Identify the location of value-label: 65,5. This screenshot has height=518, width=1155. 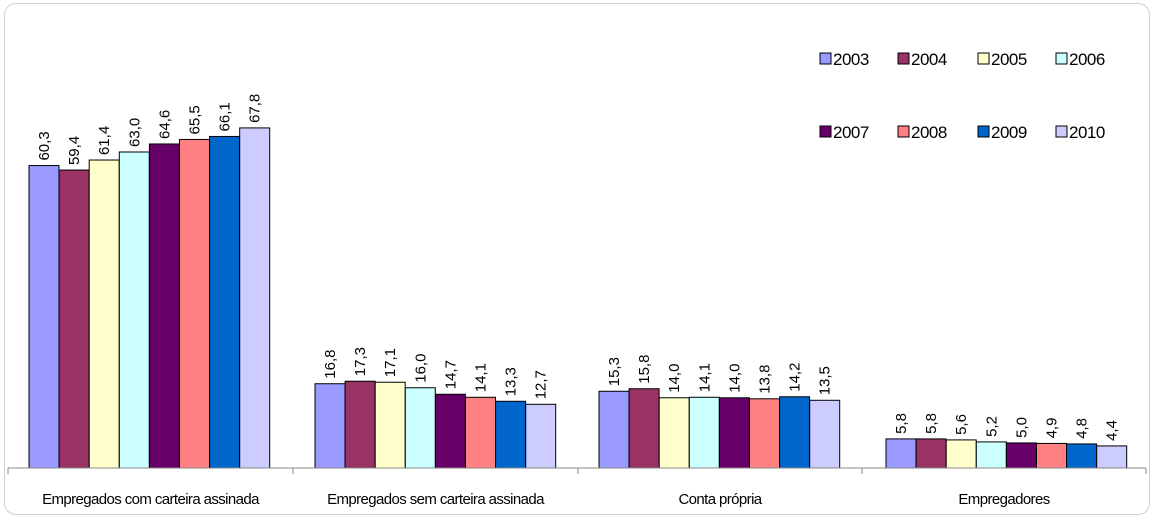
(195, 119).